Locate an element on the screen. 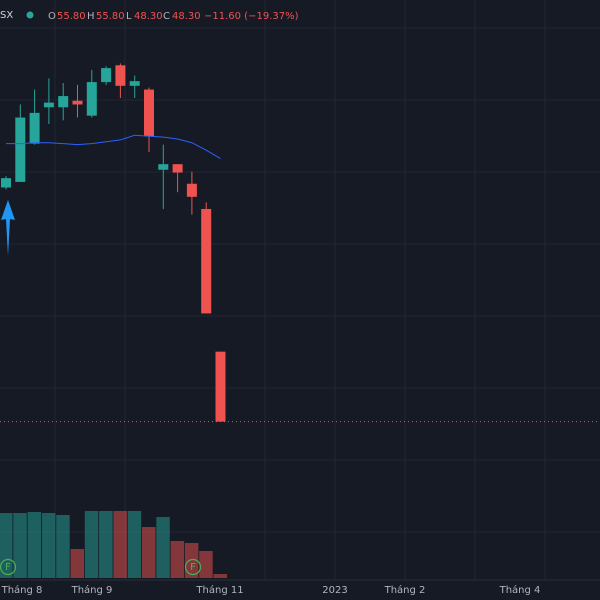 The width and height of the screenshot is (600, 600). h-label: H is located at coordinates (91, 16).